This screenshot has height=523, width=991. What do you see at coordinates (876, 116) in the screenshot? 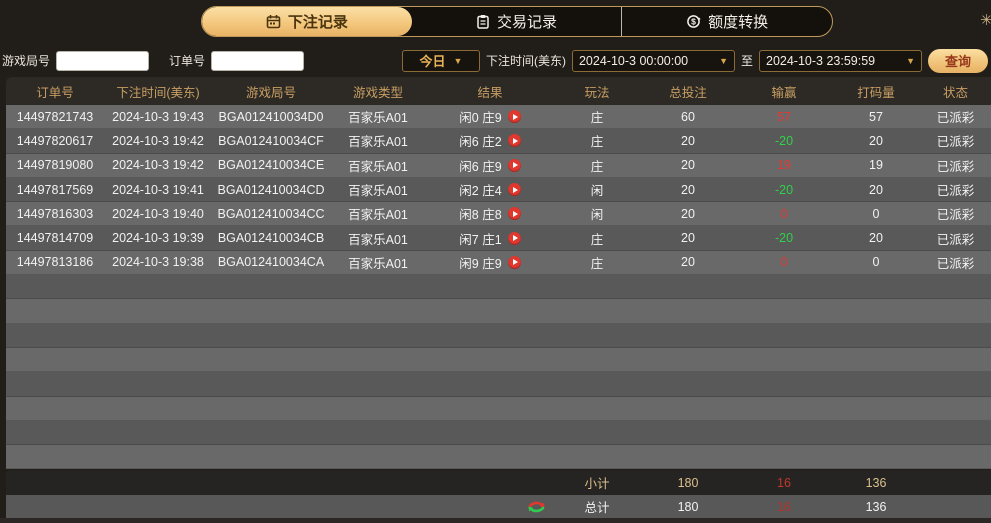
I see `turnover-cell: 57` at bounding box center [876, 116].